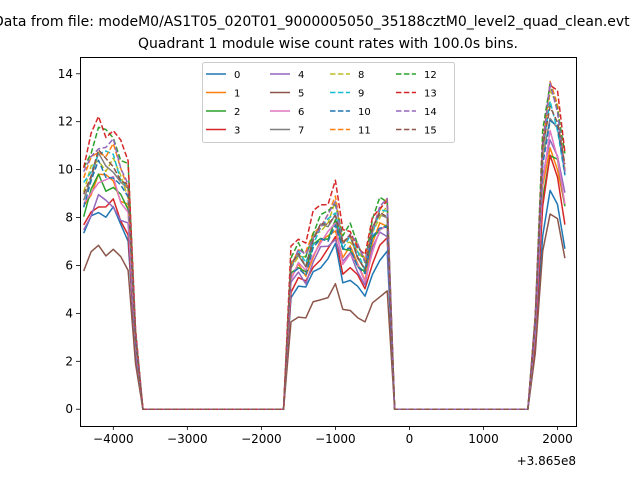  I want to click on legend-label: 7, so click(301, 131).